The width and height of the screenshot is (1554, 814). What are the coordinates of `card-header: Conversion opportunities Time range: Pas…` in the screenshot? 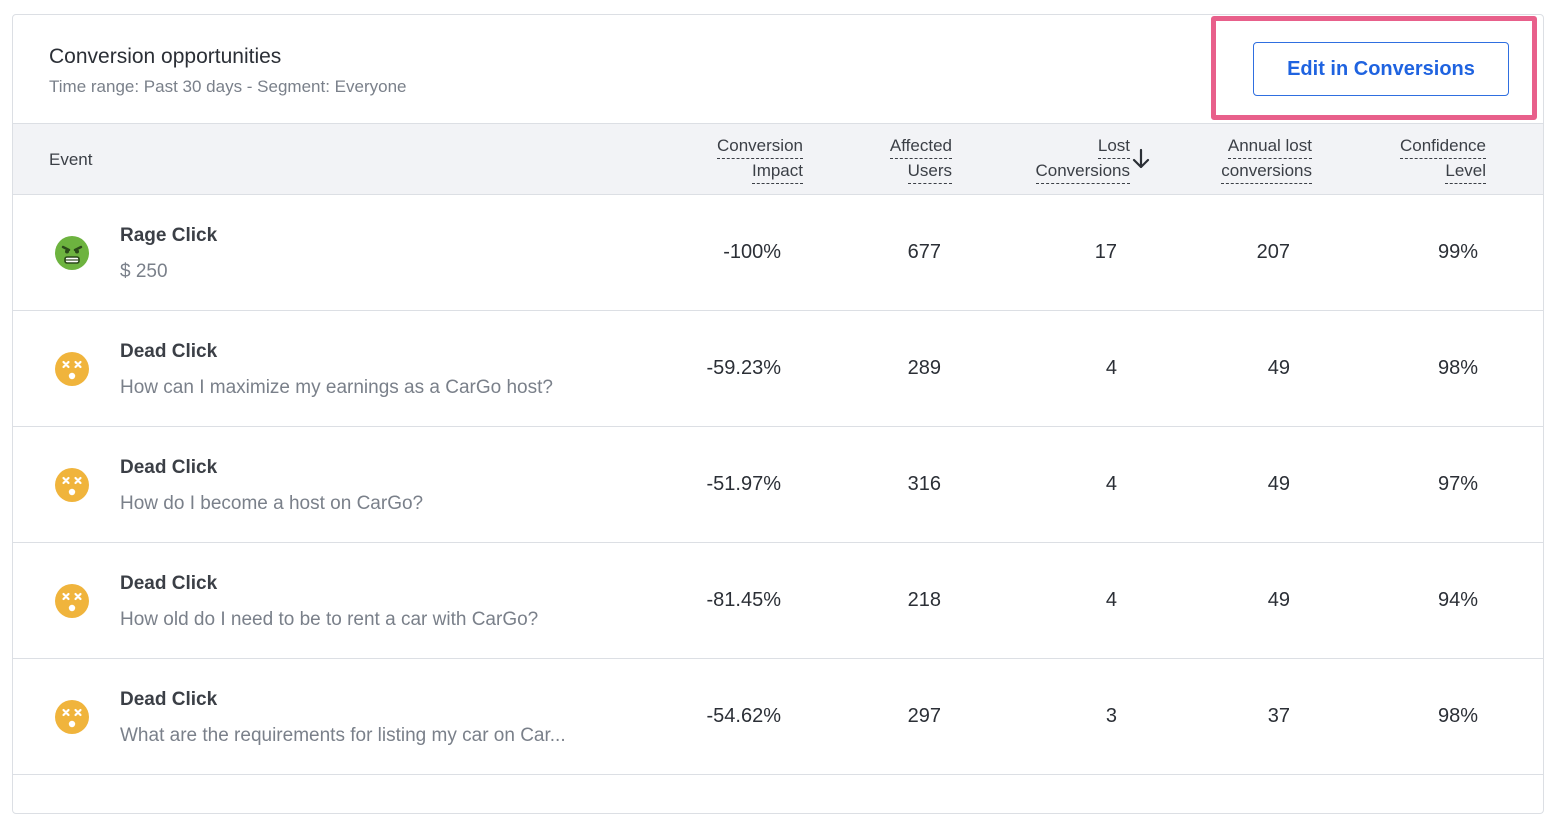 It's located at (778, 69).